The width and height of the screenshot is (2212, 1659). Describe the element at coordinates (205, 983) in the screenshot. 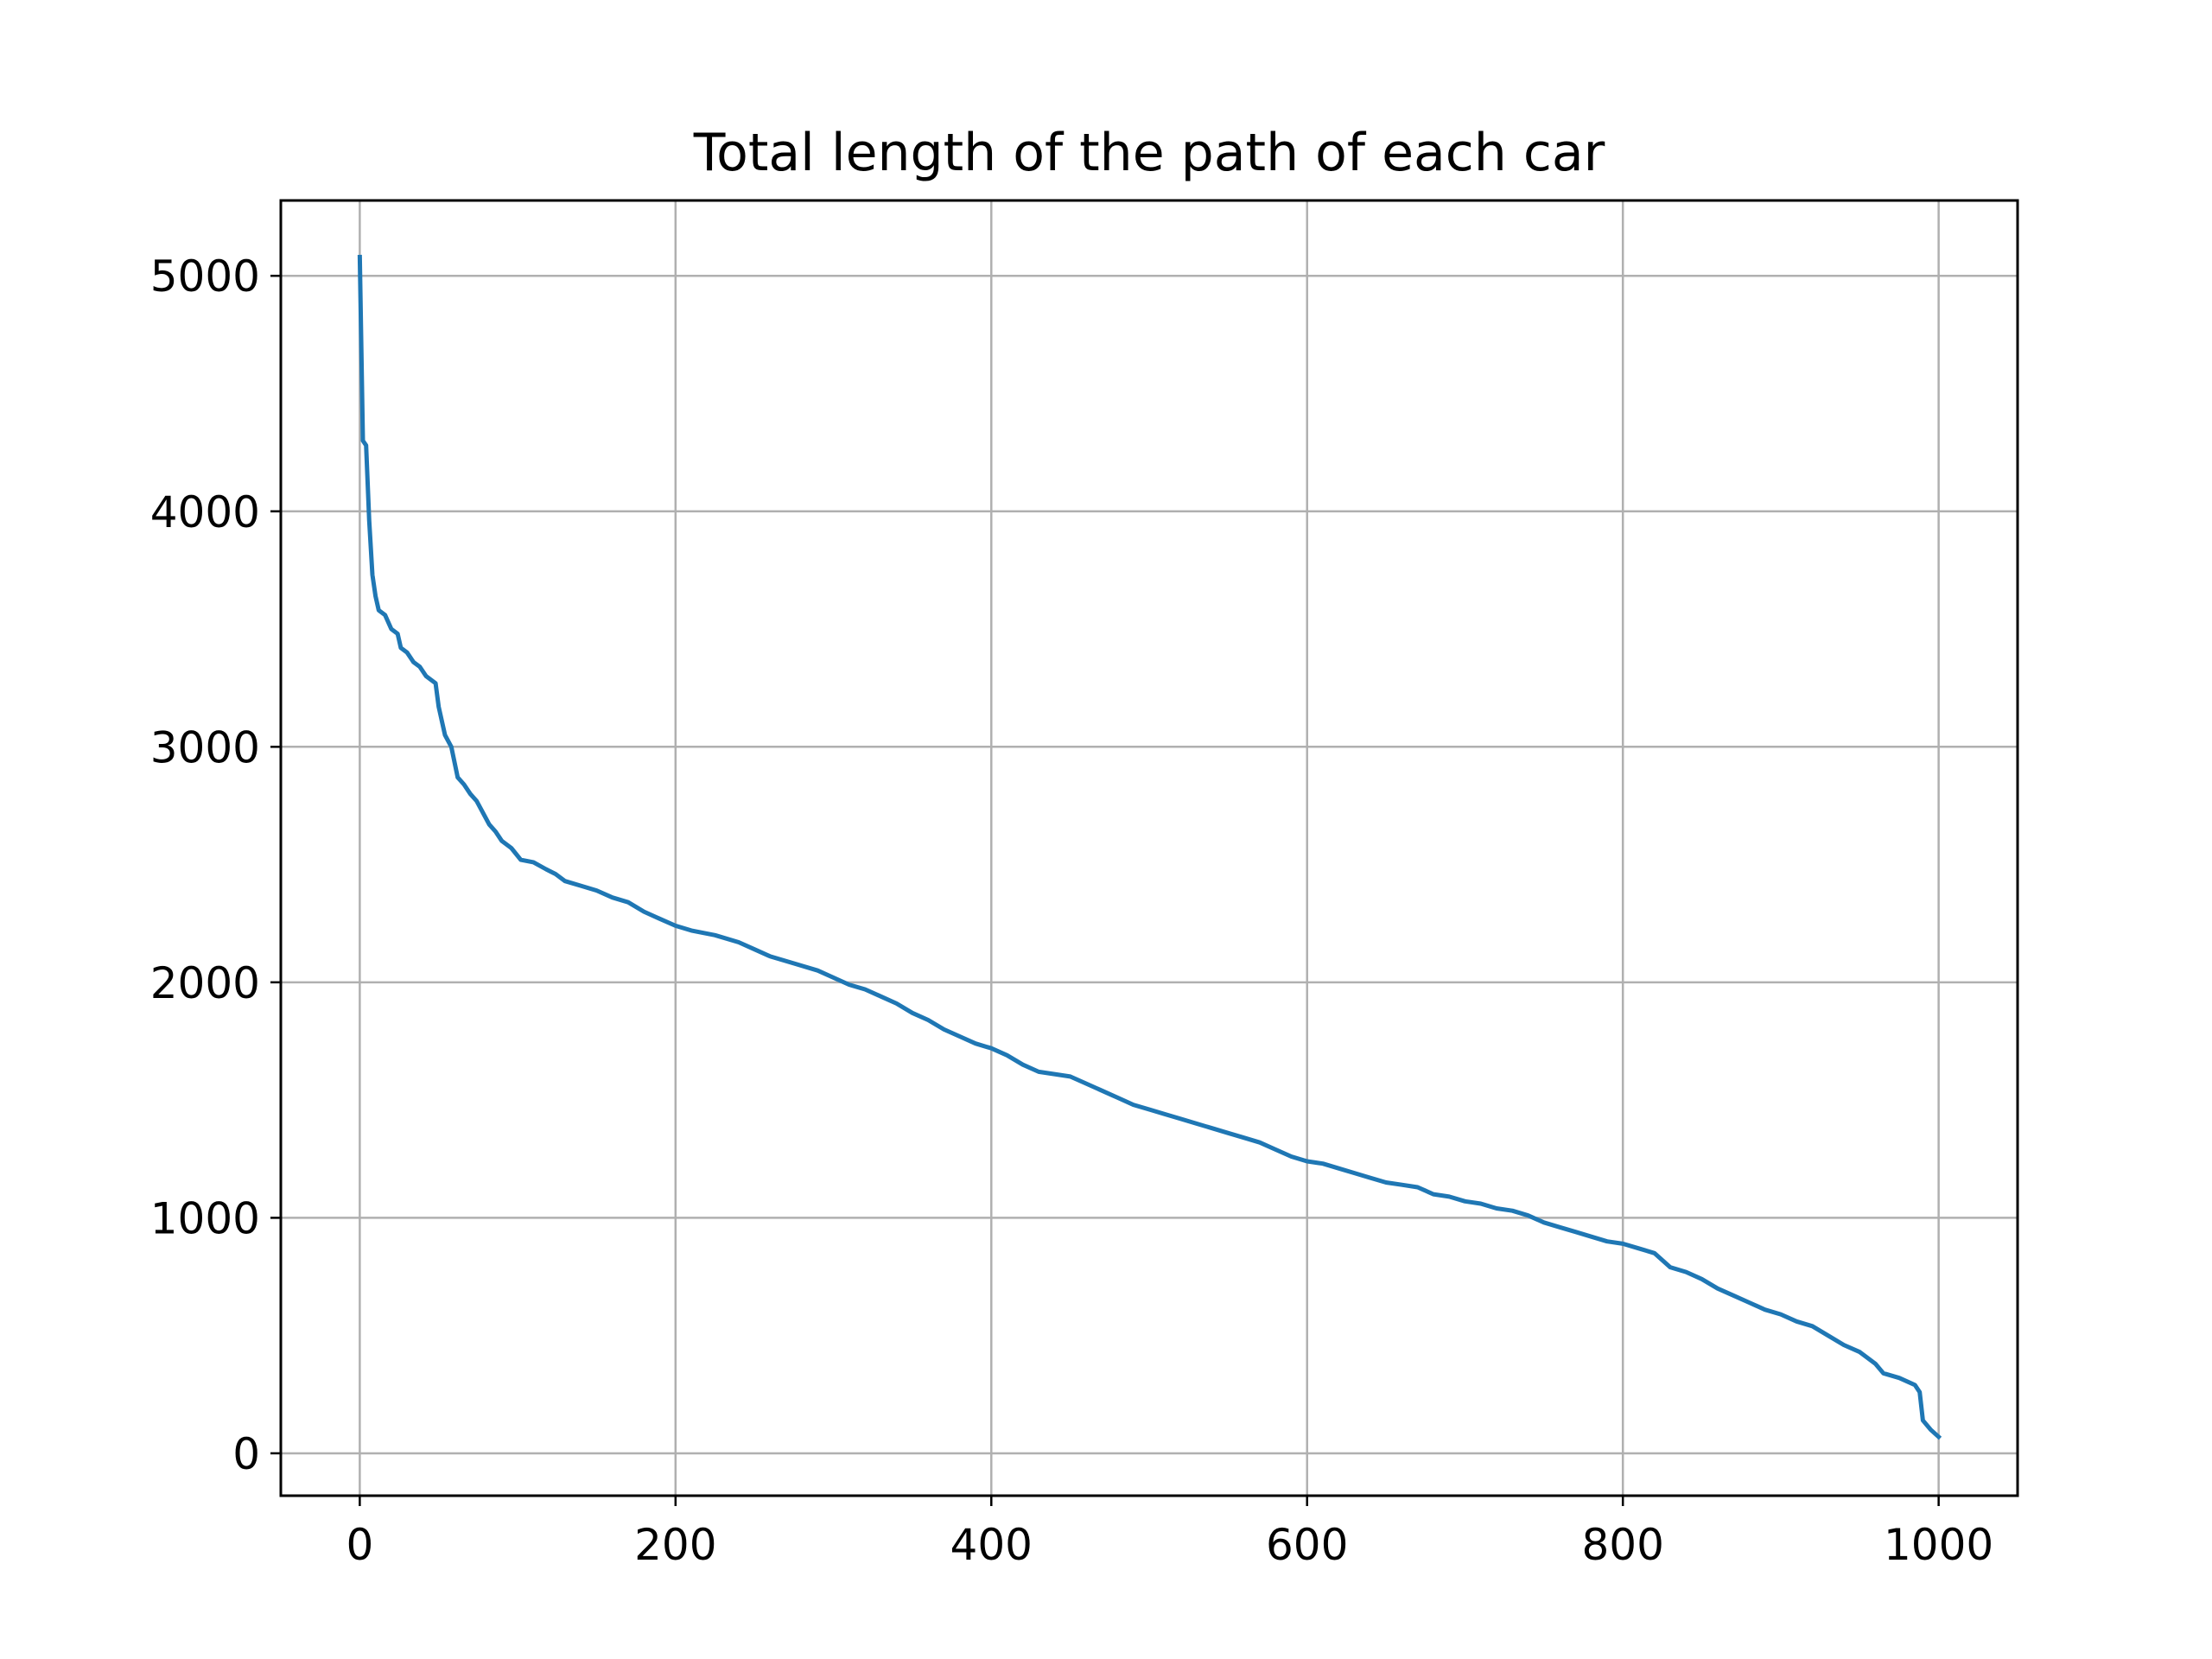

I see `y-tick-label: 2000` at that location.